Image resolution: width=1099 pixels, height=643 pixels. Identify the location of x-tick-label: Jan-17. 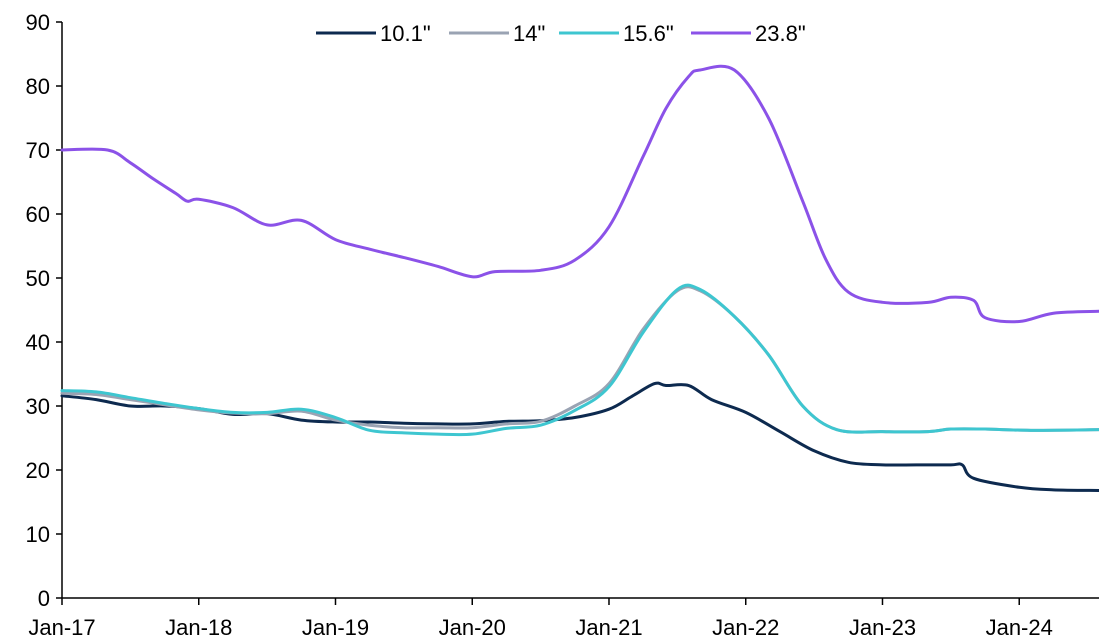
(61, 627).